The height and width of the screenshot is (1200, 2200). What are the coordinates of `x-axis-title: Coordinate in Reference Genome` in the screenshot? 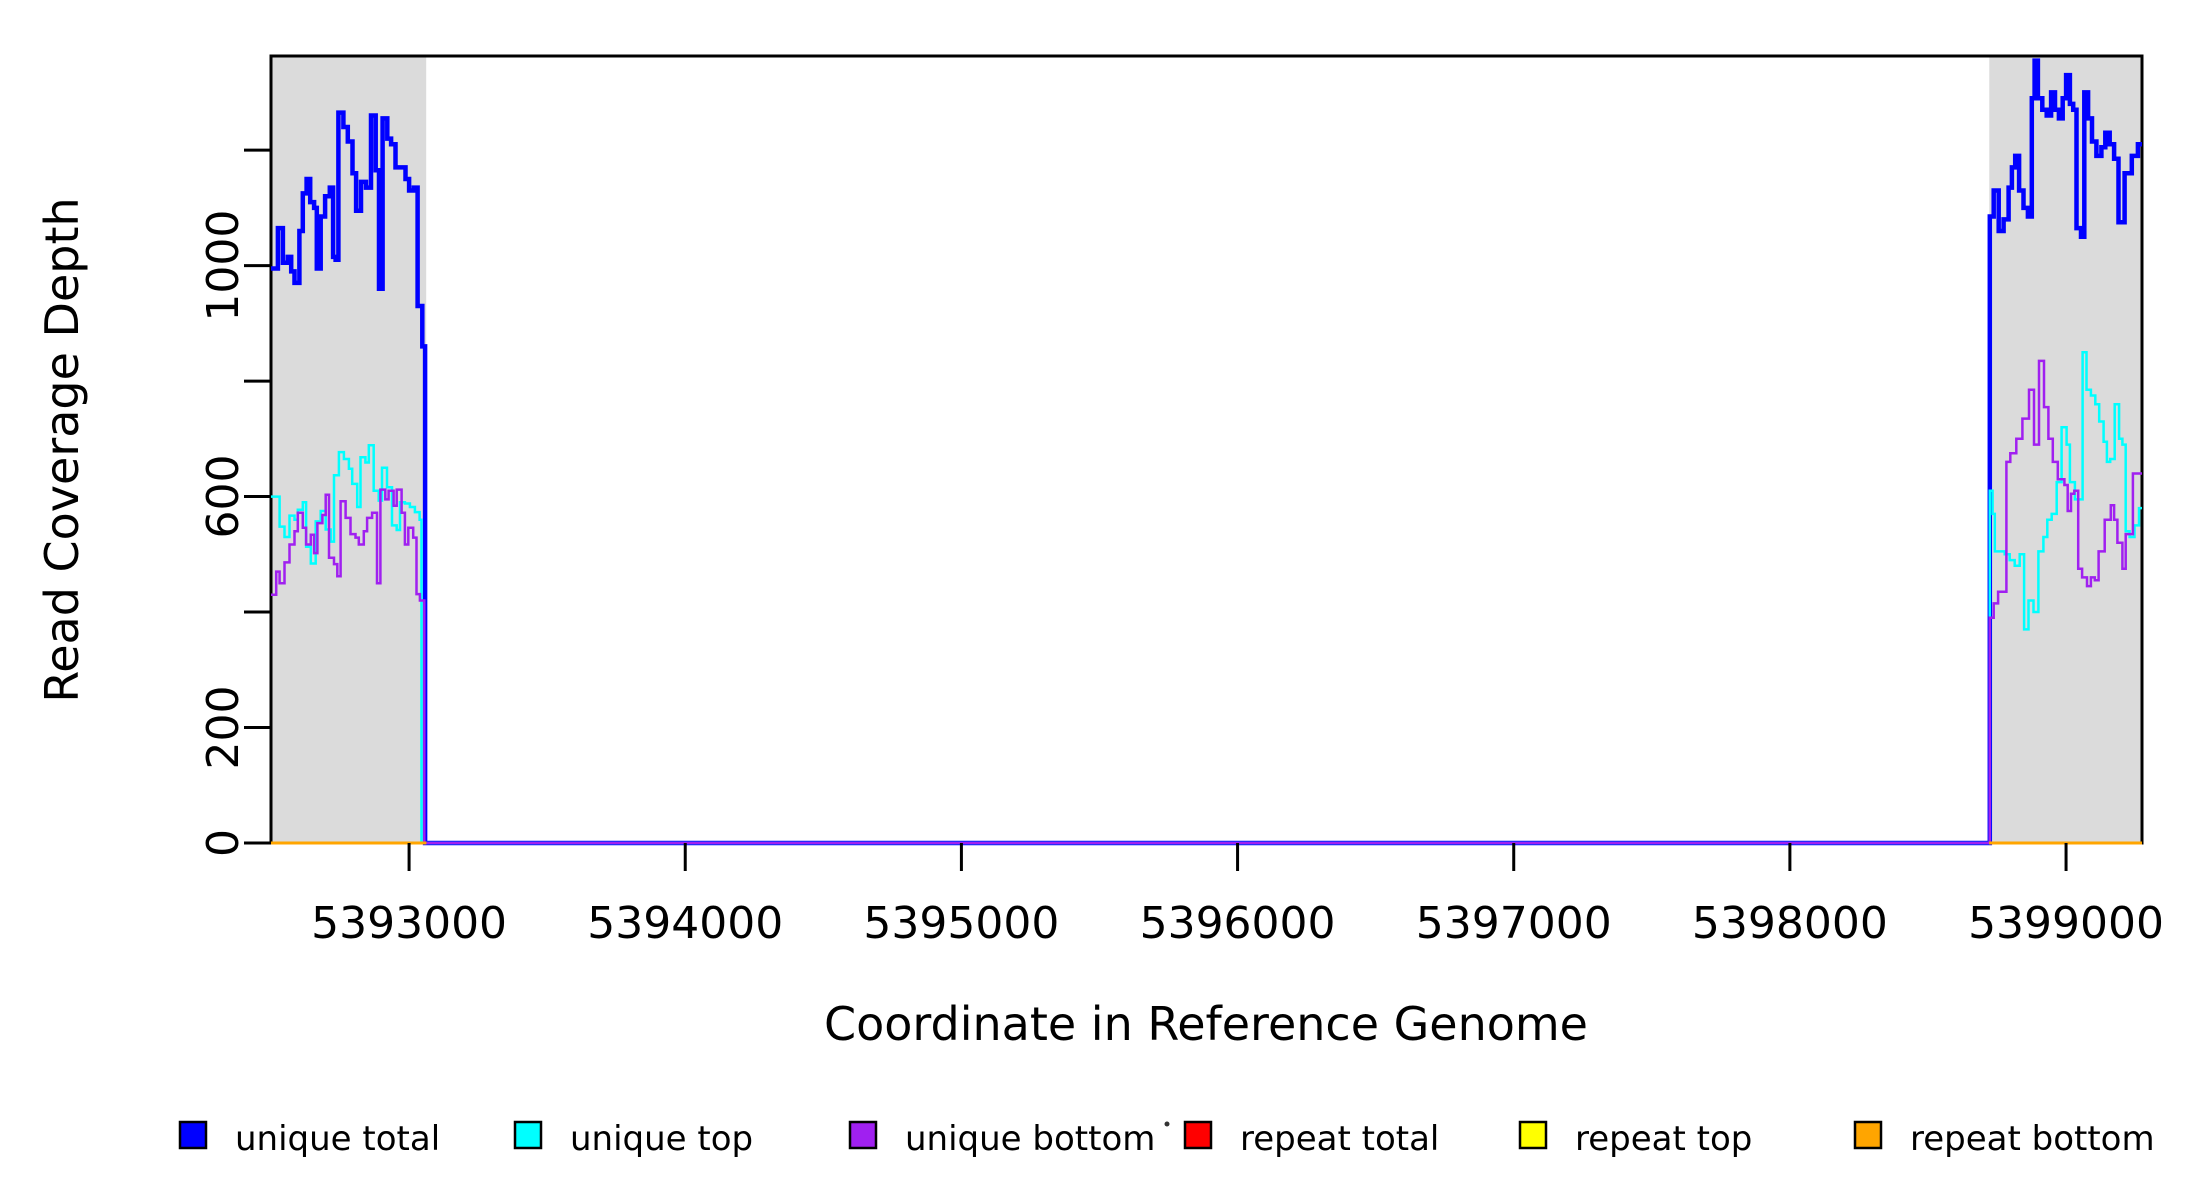 It's located at (1206, 1024).